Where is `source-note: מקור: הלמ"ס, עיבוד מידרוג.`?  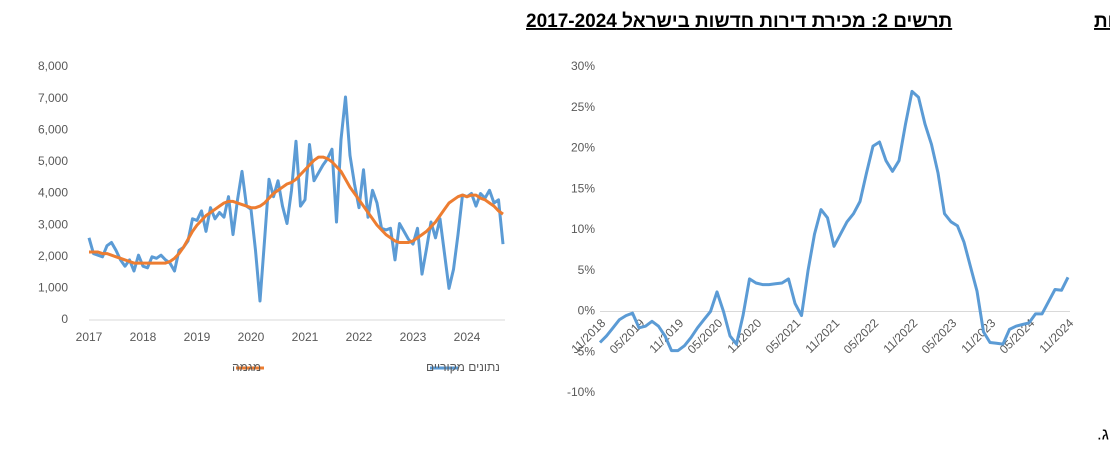
source-note: מקור: הלמ"ס, עיבוד מידרוג. is located at coordinates (1103, 433).